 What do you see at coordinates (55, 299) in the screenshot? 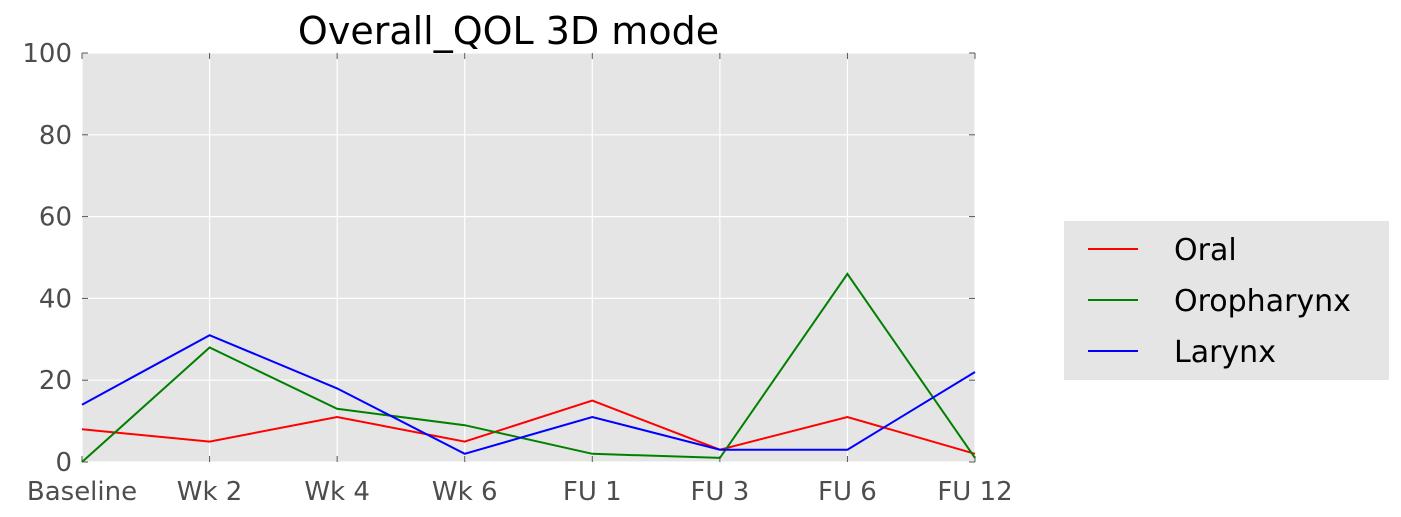
I see `y-tick-label: 40` at bounding box center [55, 299].